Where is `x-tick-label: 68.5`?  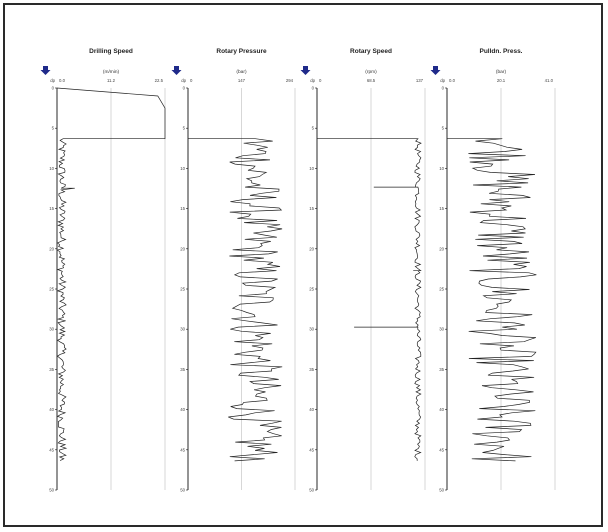 x-tick-label: 68.5 is located at coordinates (371, 80).